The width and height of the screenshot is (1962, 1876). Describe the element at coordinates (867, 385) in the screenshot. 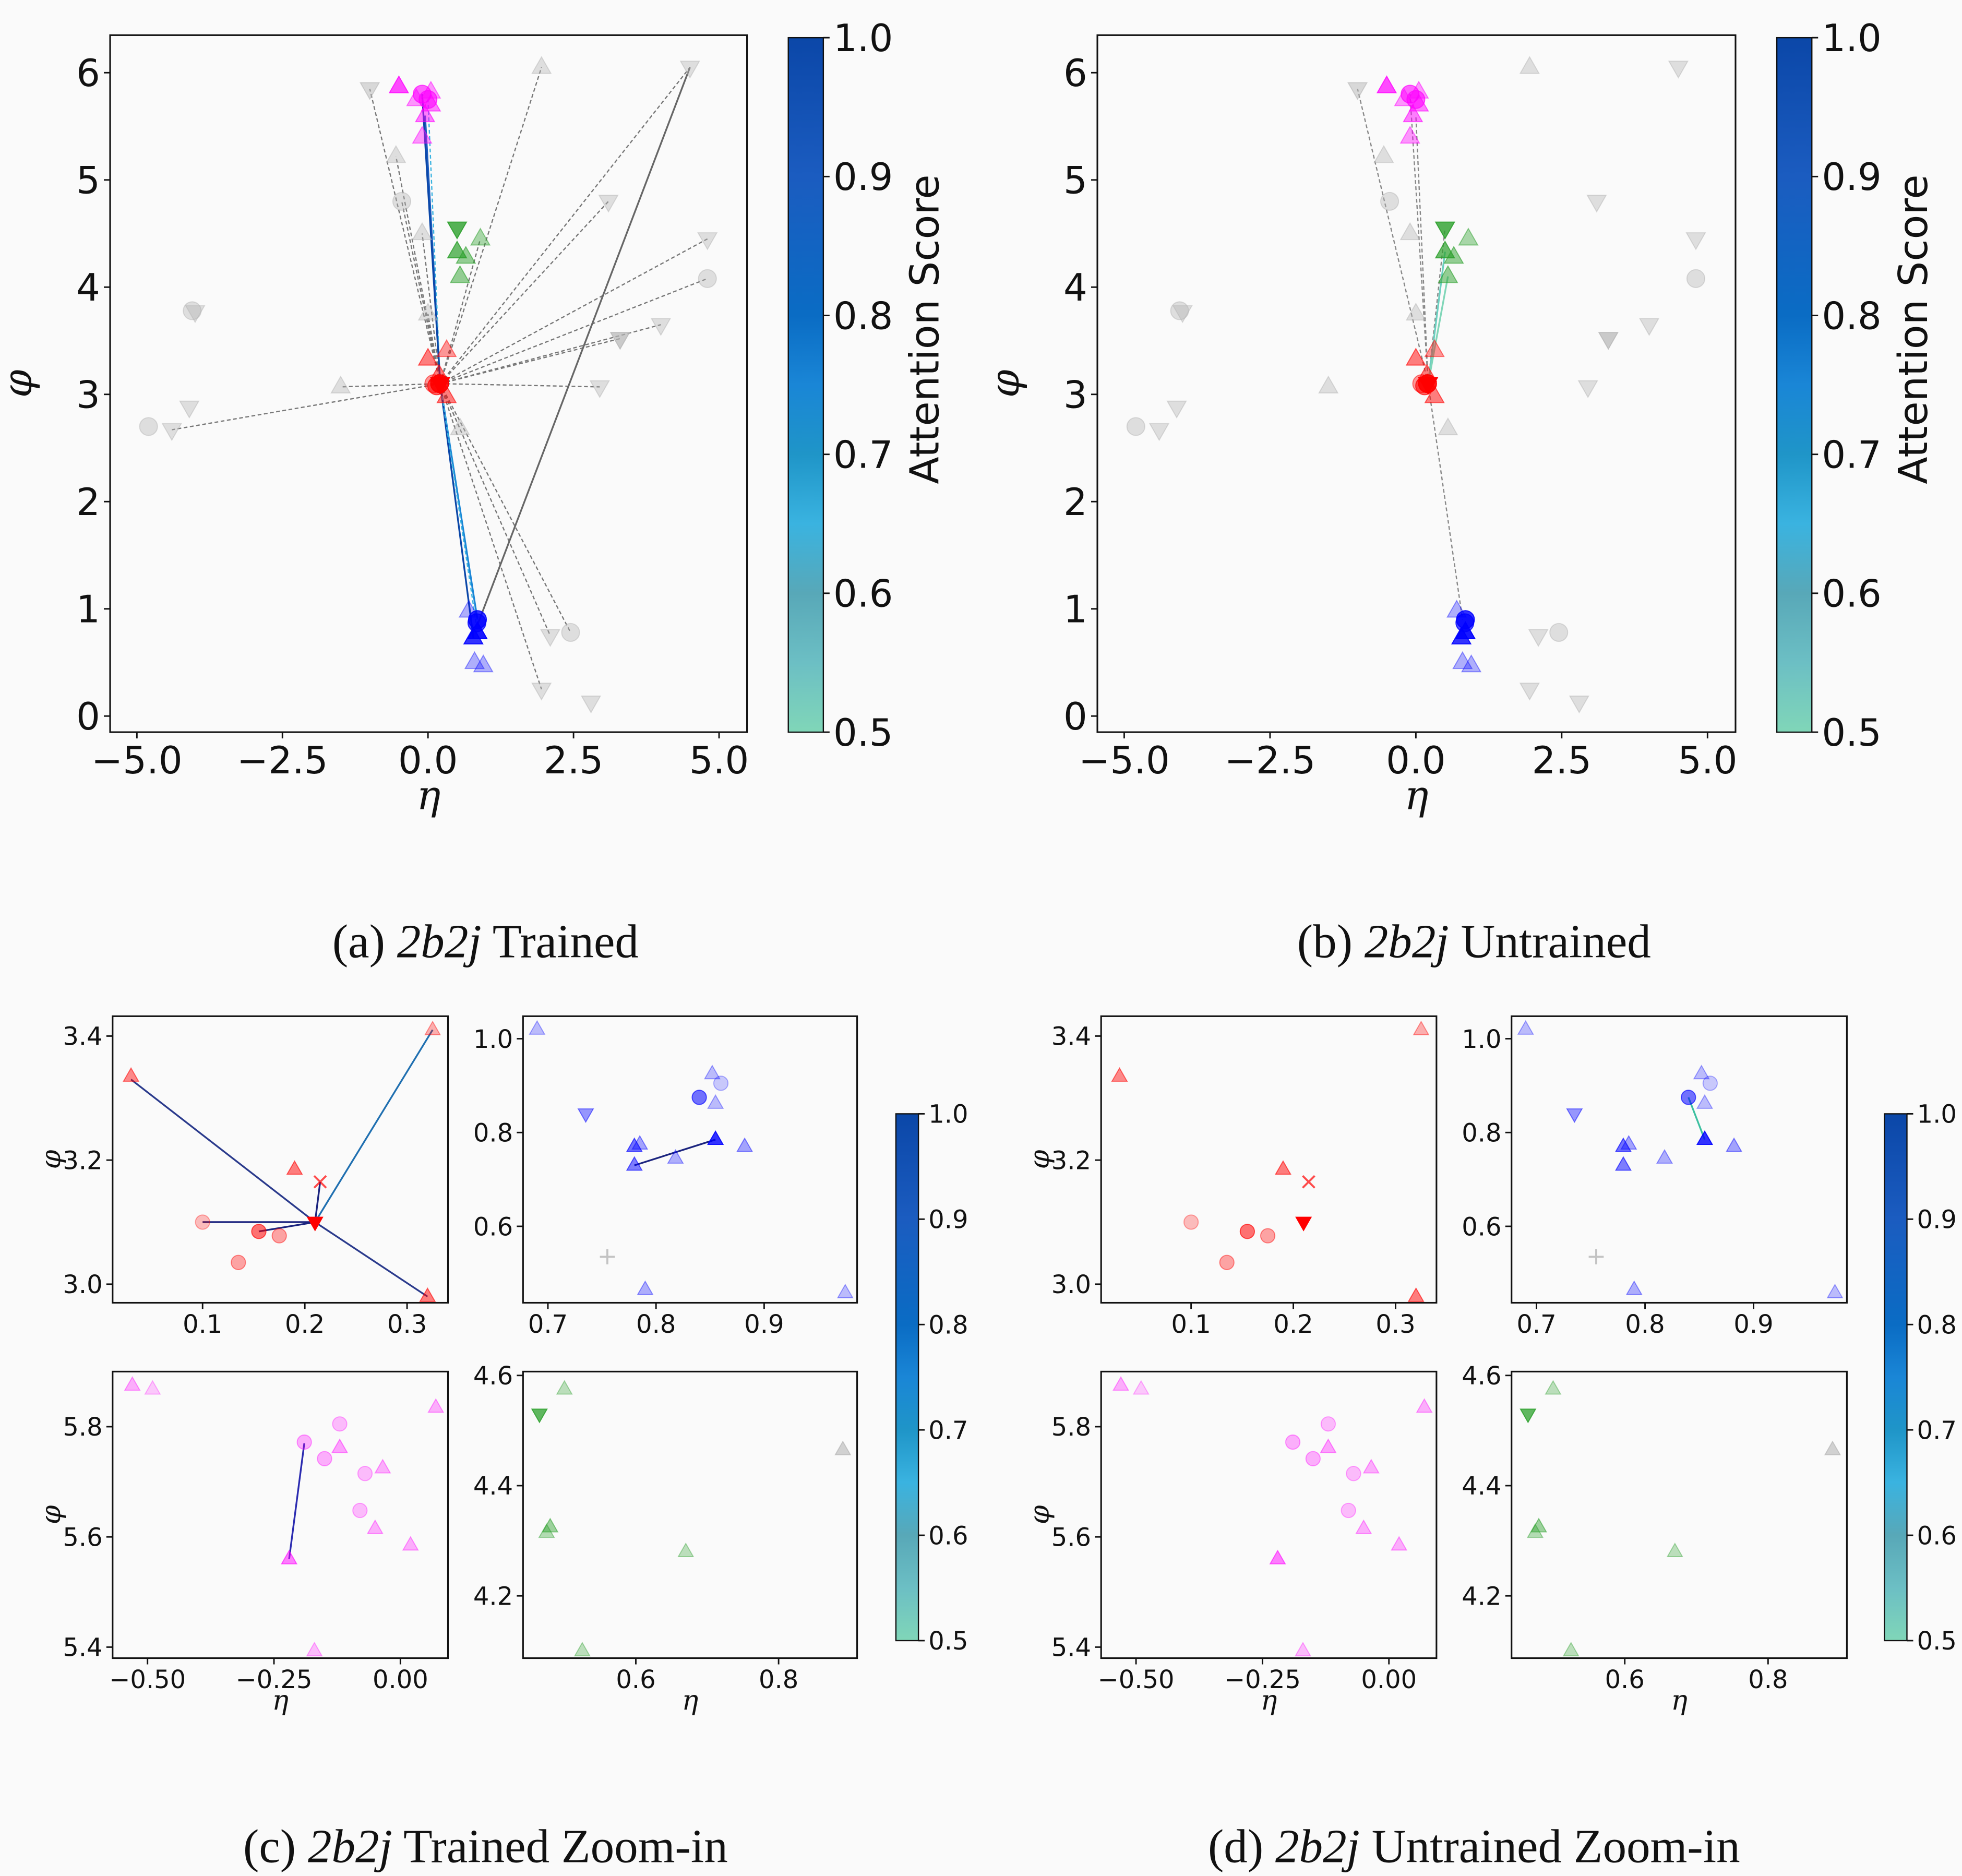

I see `colorbar: 0.5 0.6 0.7 0.8 0.9 1.0 Attention Score` at that location.